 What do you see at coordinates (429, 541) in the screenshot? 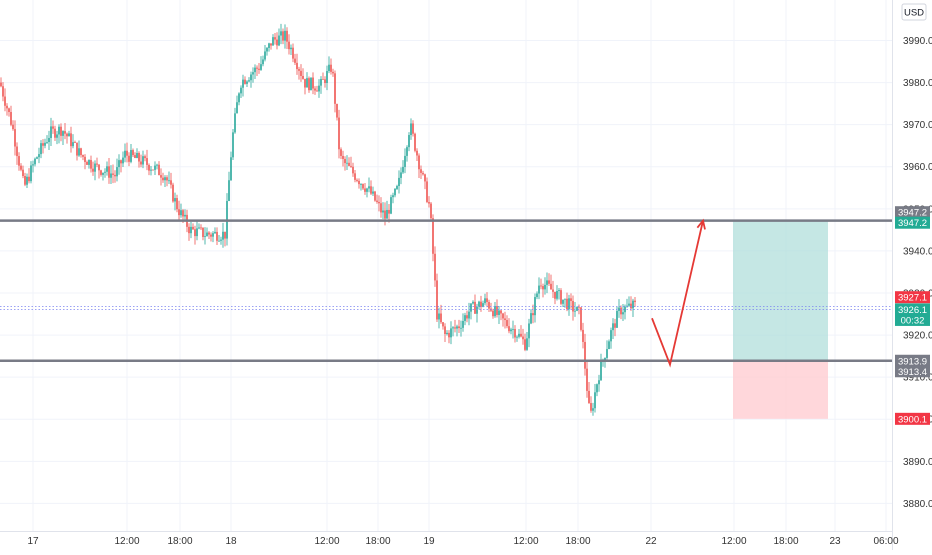
I see `x-tick-label: 19` at bounding box center [429, 541].